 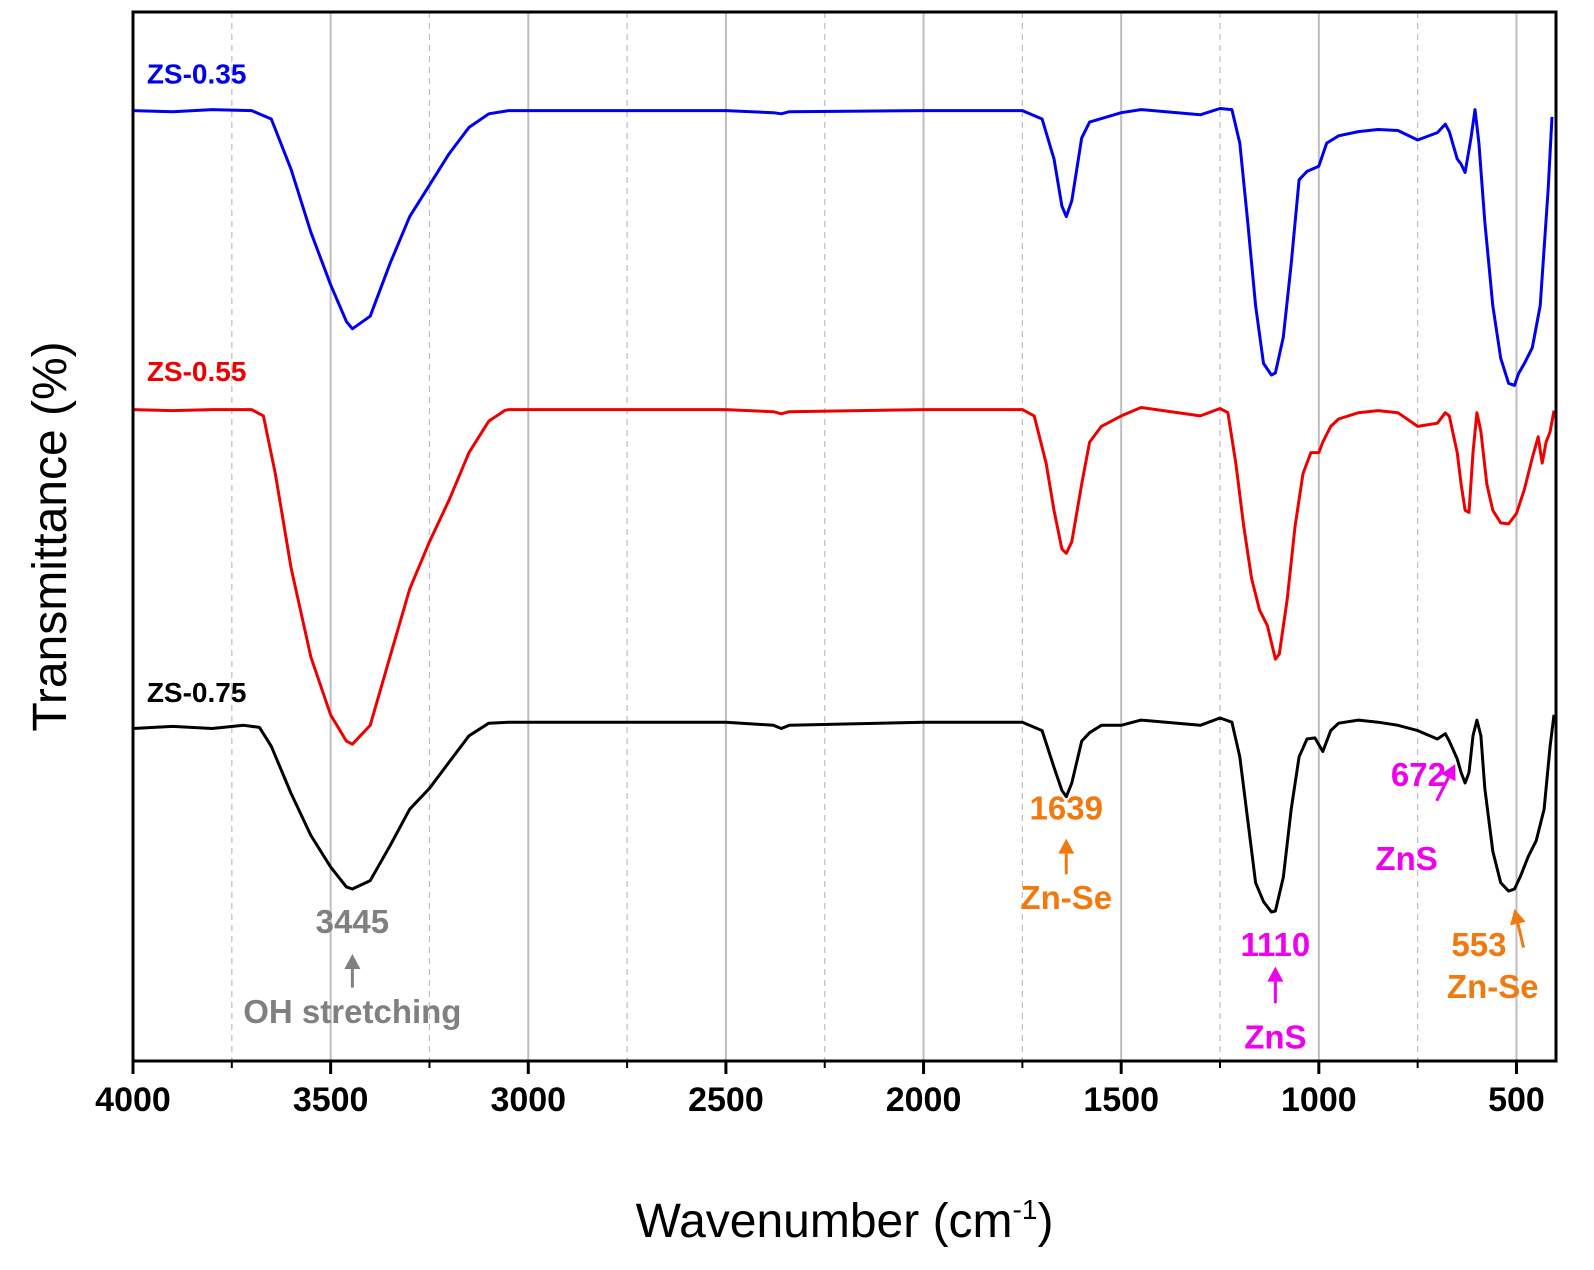 What do you see at coordinates (820, 1090) in the screenshot?
I see `x-axis-ticks: 4000 3500 3000 2500 2000 1500 1000 500` at bounding box center [820, 1090].